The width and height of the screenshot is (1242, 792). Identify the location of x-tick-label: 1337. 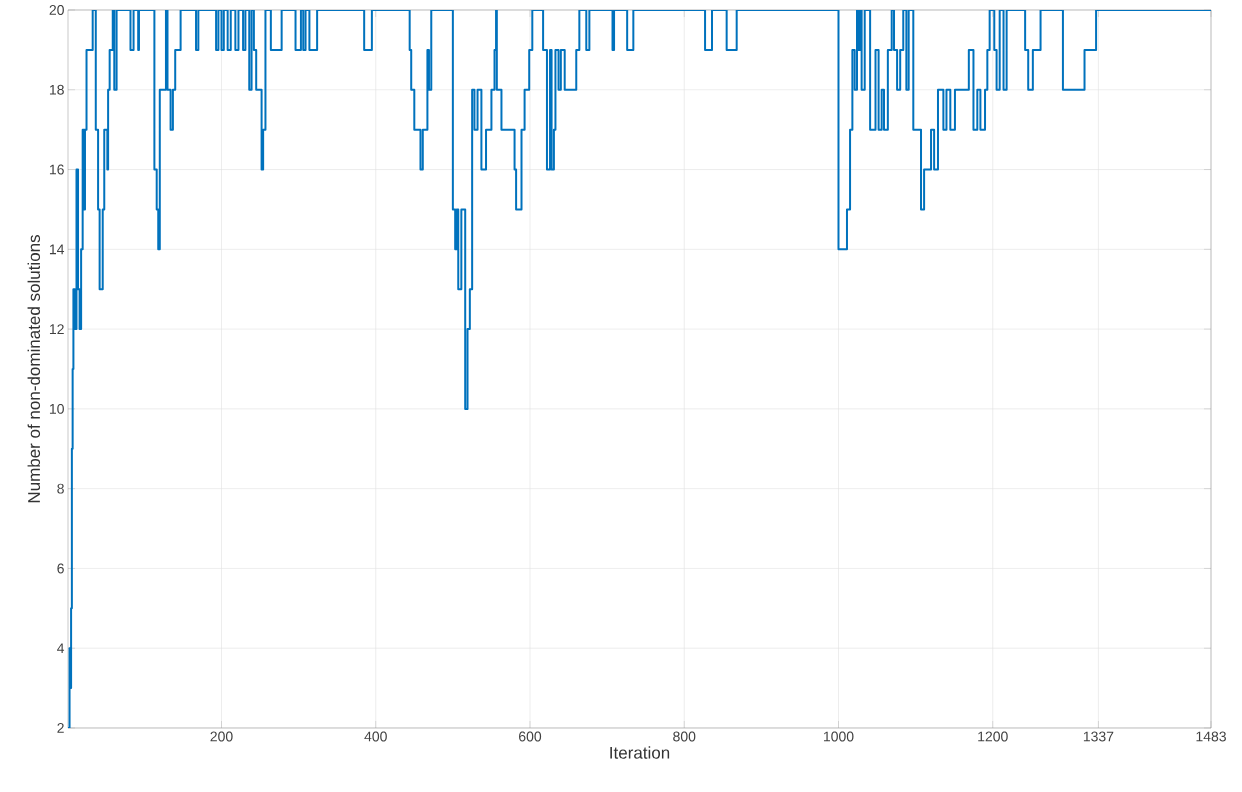
(1098, 736).